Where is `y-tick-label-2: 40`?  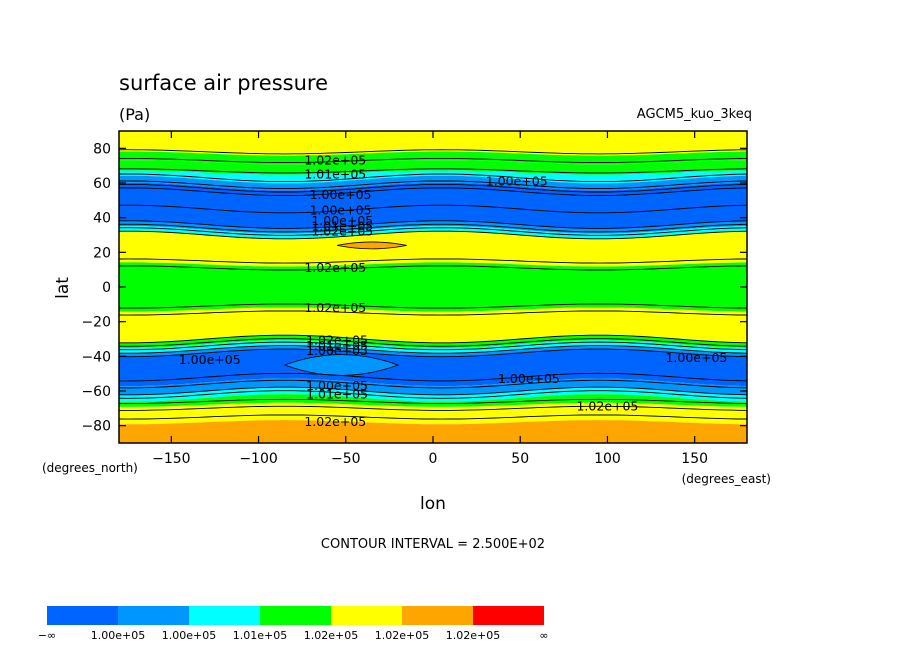 y-tick-label-2: 40 is located at coordinates (102, 219).